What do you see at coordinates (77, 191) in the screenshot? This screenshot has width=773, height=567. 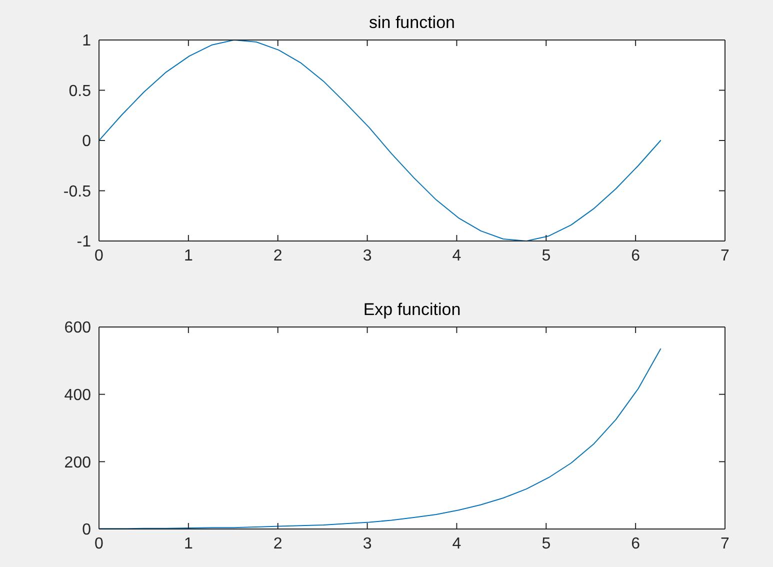 I see `y-tick-label: -0.5` at bounding box center [77, 191].